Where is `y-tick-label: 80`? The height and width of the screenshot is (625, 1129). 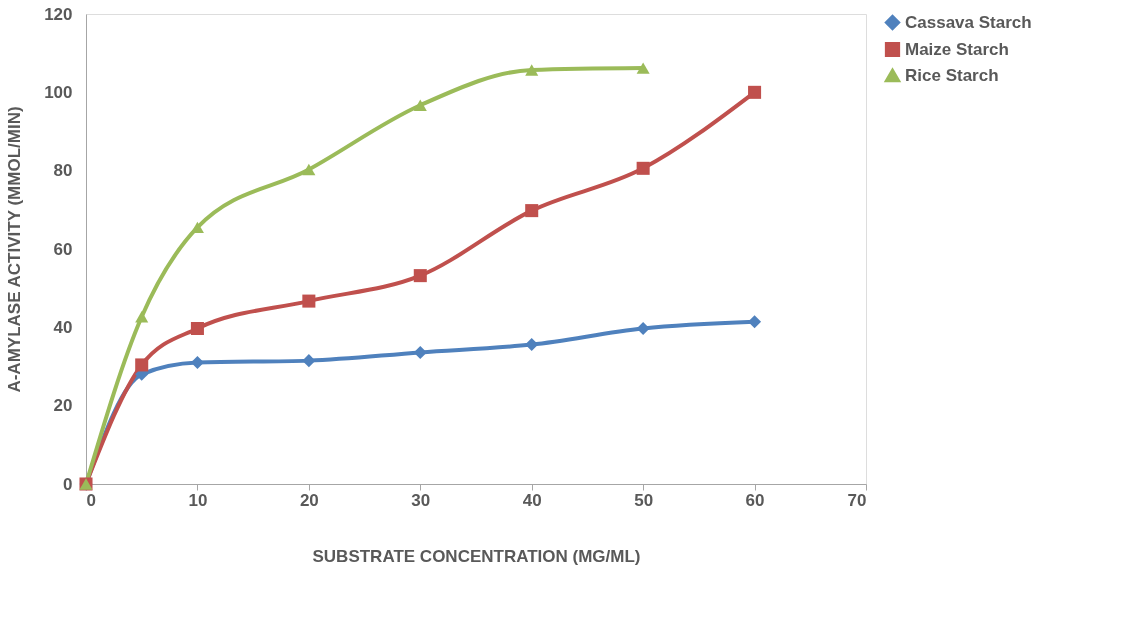 y-tick-label: 80 is located at coordinates (63, 171).